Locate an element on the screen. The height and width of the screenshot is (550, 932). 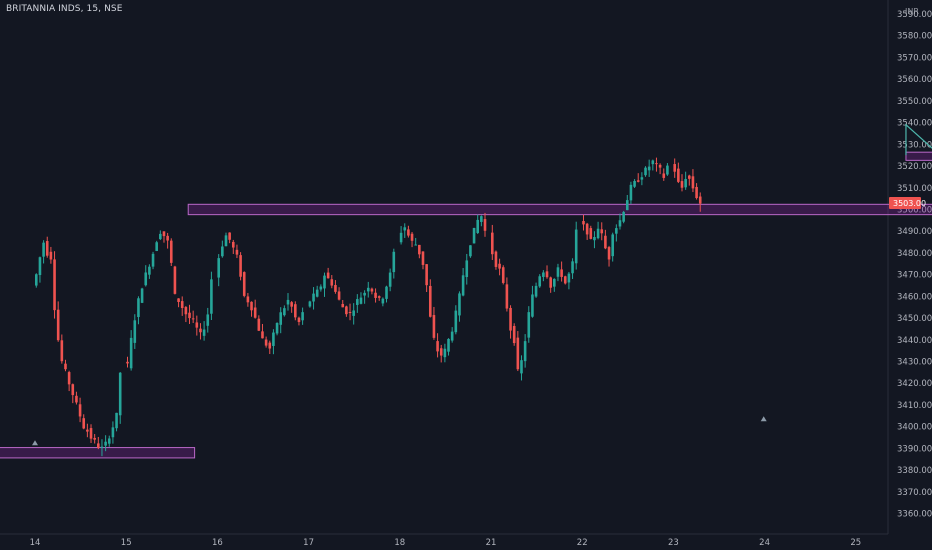
last-price-label: 3503.00 is located at coordinates (909, 203).